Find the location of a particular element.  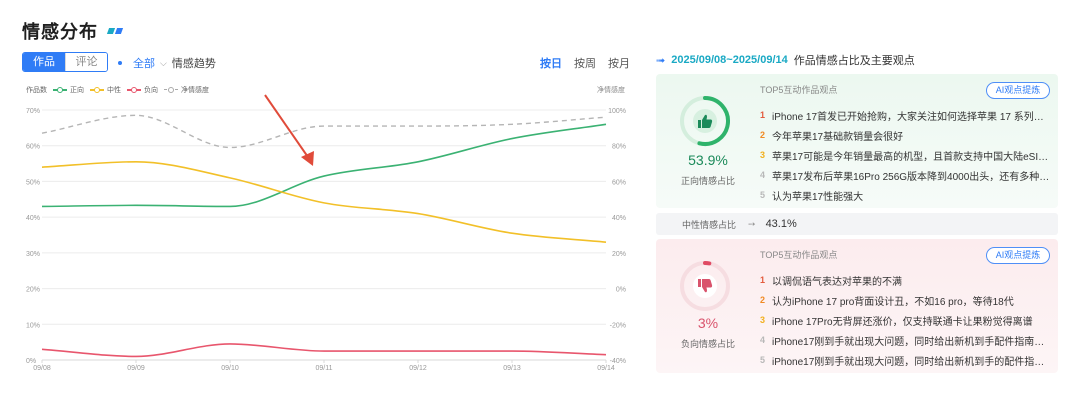

rank-badge: 4 is located at coordinates (763, 175).